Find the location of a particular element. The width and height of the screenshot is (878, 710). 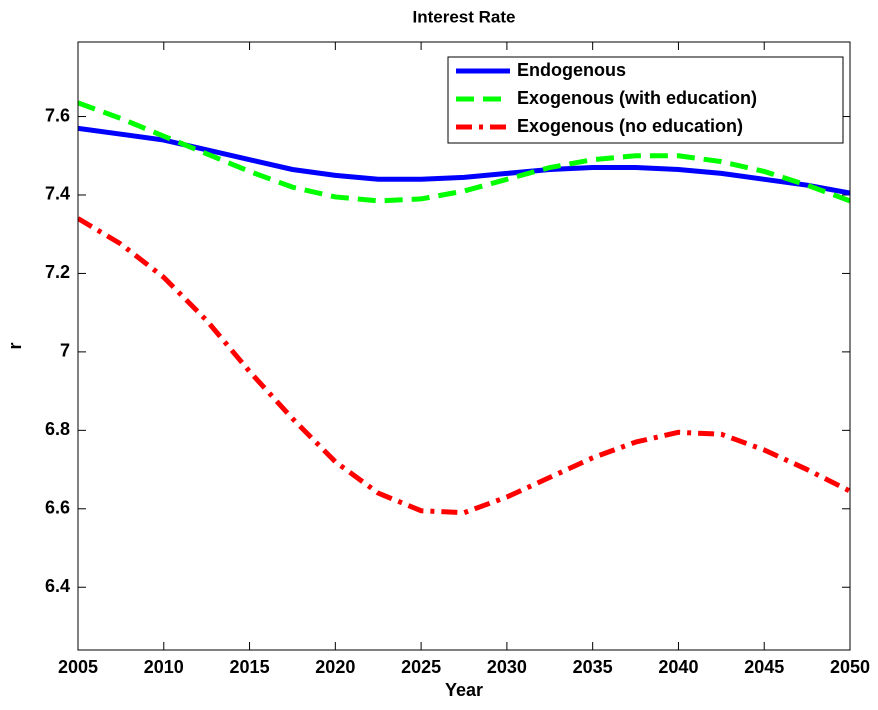

legend-box is located at coordinates (645, 100).